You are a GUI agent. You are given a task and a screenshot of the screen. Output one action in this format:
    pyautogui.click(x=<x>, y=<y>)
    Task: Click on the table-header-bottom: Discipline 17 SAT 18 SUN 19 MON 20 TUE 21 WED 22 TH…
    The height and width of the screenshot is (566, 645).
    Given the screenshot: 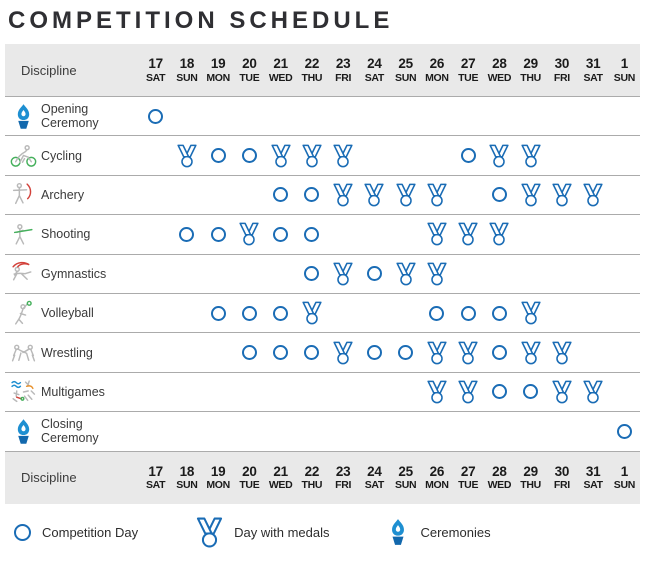 What is the action you would take?
    pyautogui.click(x=322, y=477)
    